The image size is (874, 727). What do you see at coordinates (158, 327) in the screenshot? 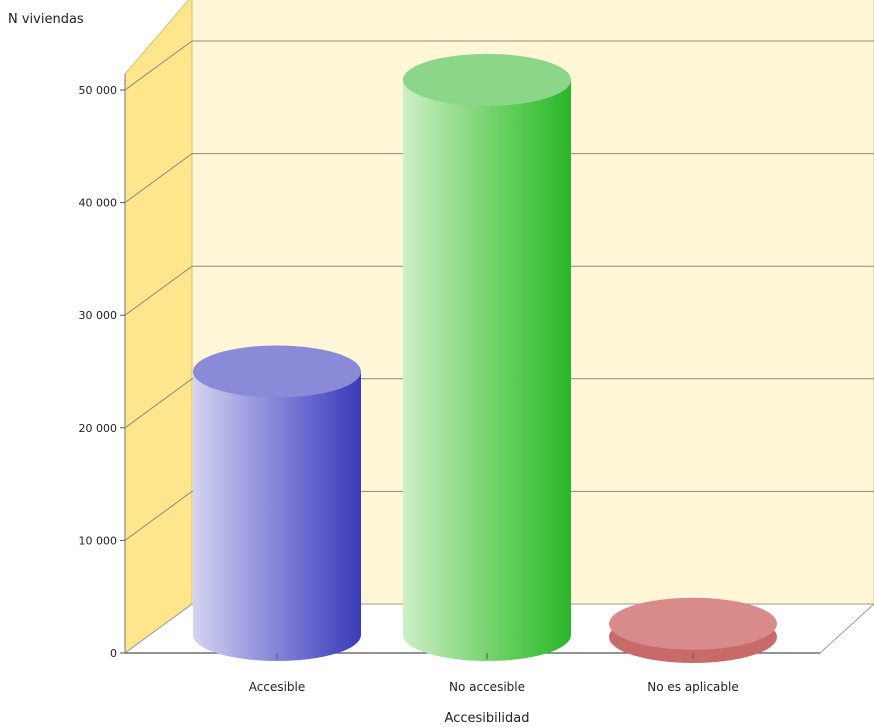
I see `side-wall` at bounding box center [158, 327].